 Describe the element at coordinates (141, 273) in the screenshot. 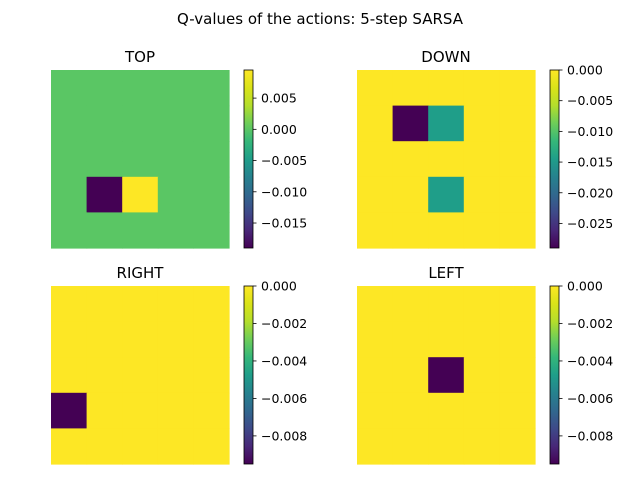

I see `panel-title: RIGHT` at that location.